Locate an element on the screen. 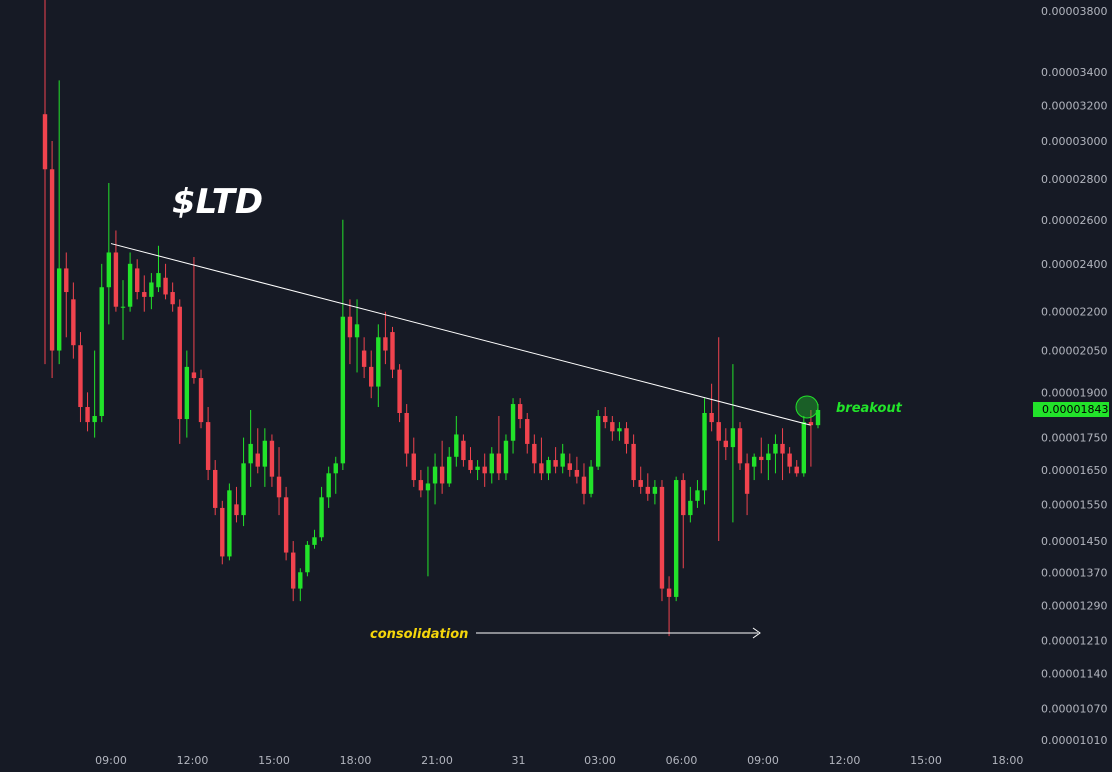  price-tick-label: 0.00002800 is located at coordinates (1074, 179).